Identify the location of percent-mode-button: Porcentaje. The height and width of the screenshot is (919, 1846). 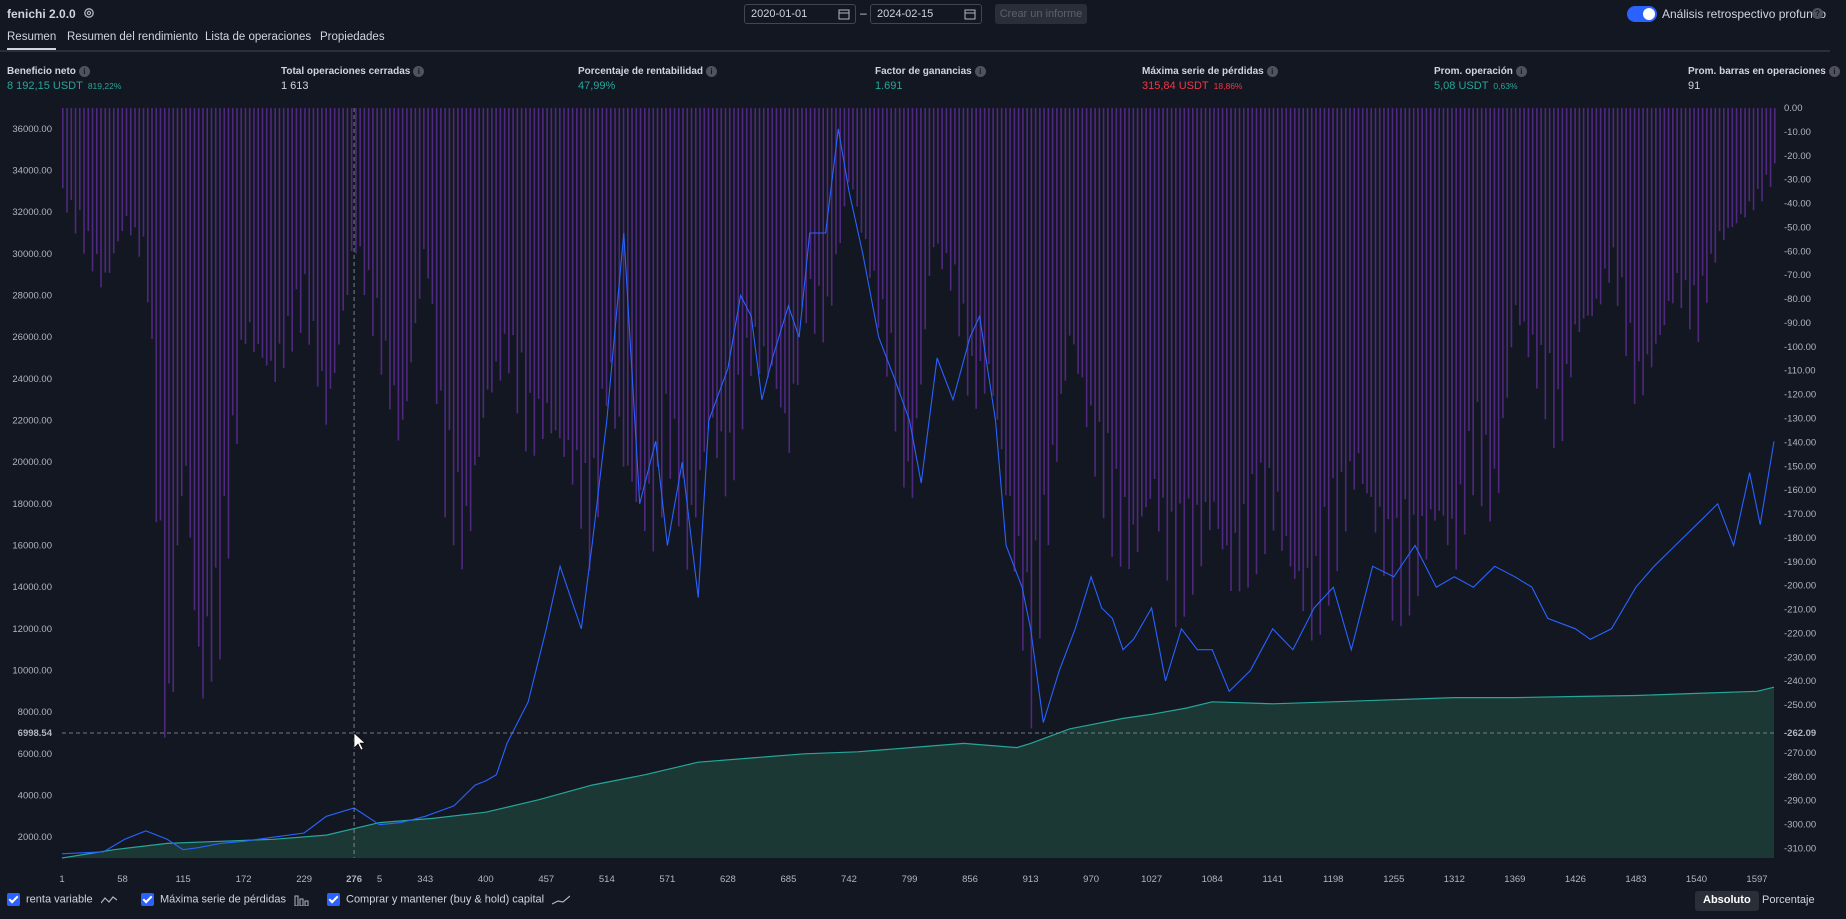
(1788, 900).